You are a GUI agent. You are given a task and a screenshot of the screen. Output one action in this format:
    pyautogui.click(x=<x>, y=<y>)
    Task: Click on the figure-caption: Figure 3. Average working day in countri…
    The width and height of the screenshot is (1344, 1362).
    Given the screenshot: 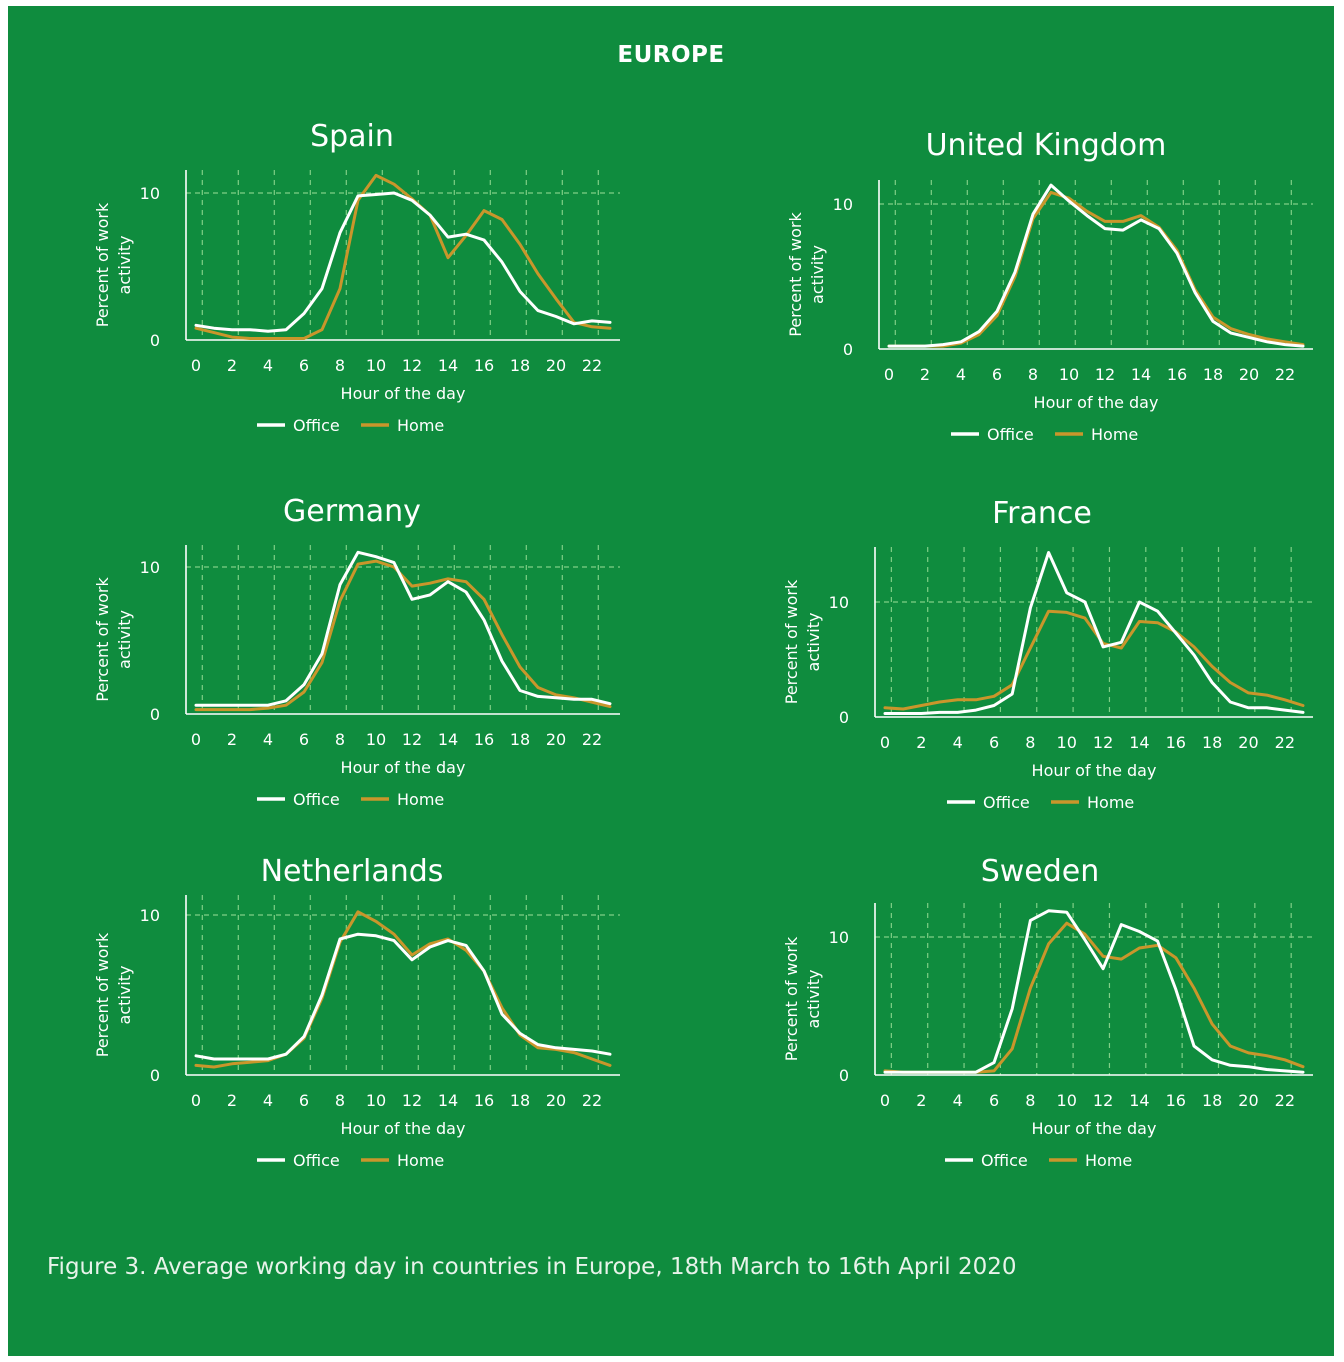 What is the action you would take?
    pyautogui.click(x=532, y=1267)
    